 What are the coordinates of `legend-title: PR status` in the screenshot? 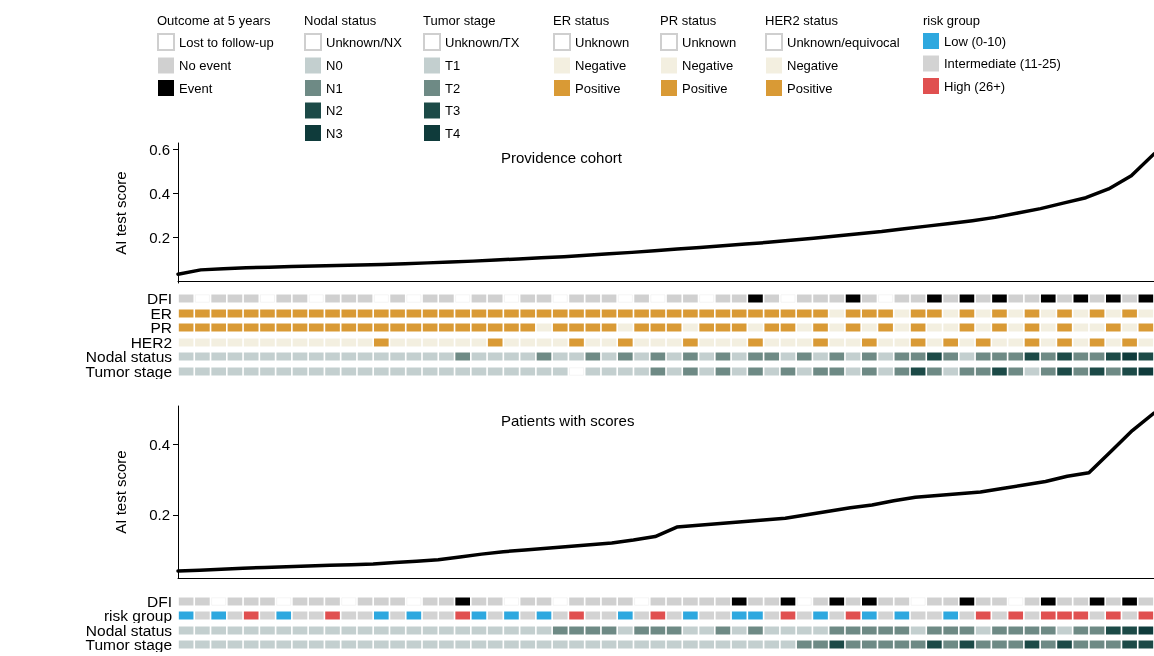 It's located at (688, 20).